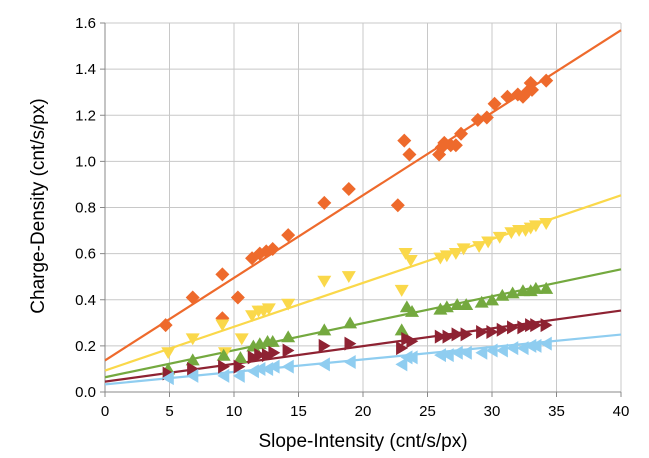 This screenshot has height=458, width=649. What do you see at coordinates (363, 411) in the screenshot?
I see `x-tick-label: 20` at bounding box center [363, 411].